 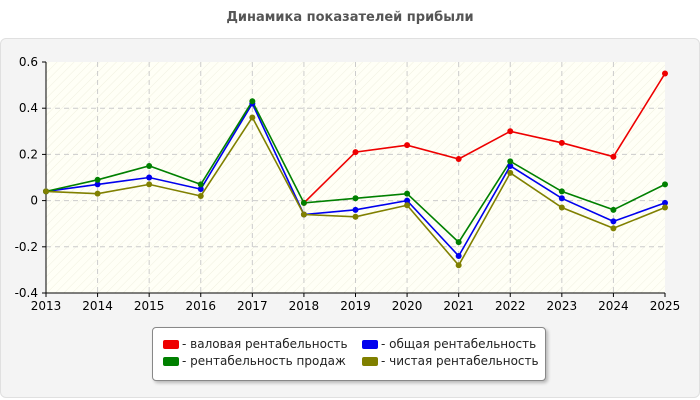 I want to click on y-tick-label: 0.4, so click(x=28, y=108).